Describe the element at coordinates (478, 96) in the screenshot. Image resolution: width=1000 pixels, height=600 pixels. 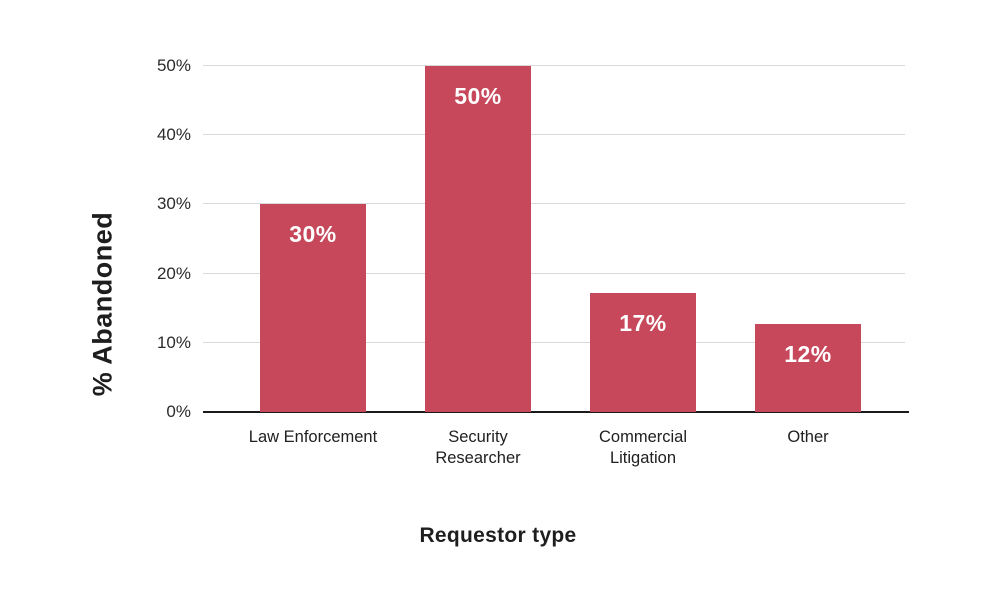
I see `bar-value-label: 50%` at that location.